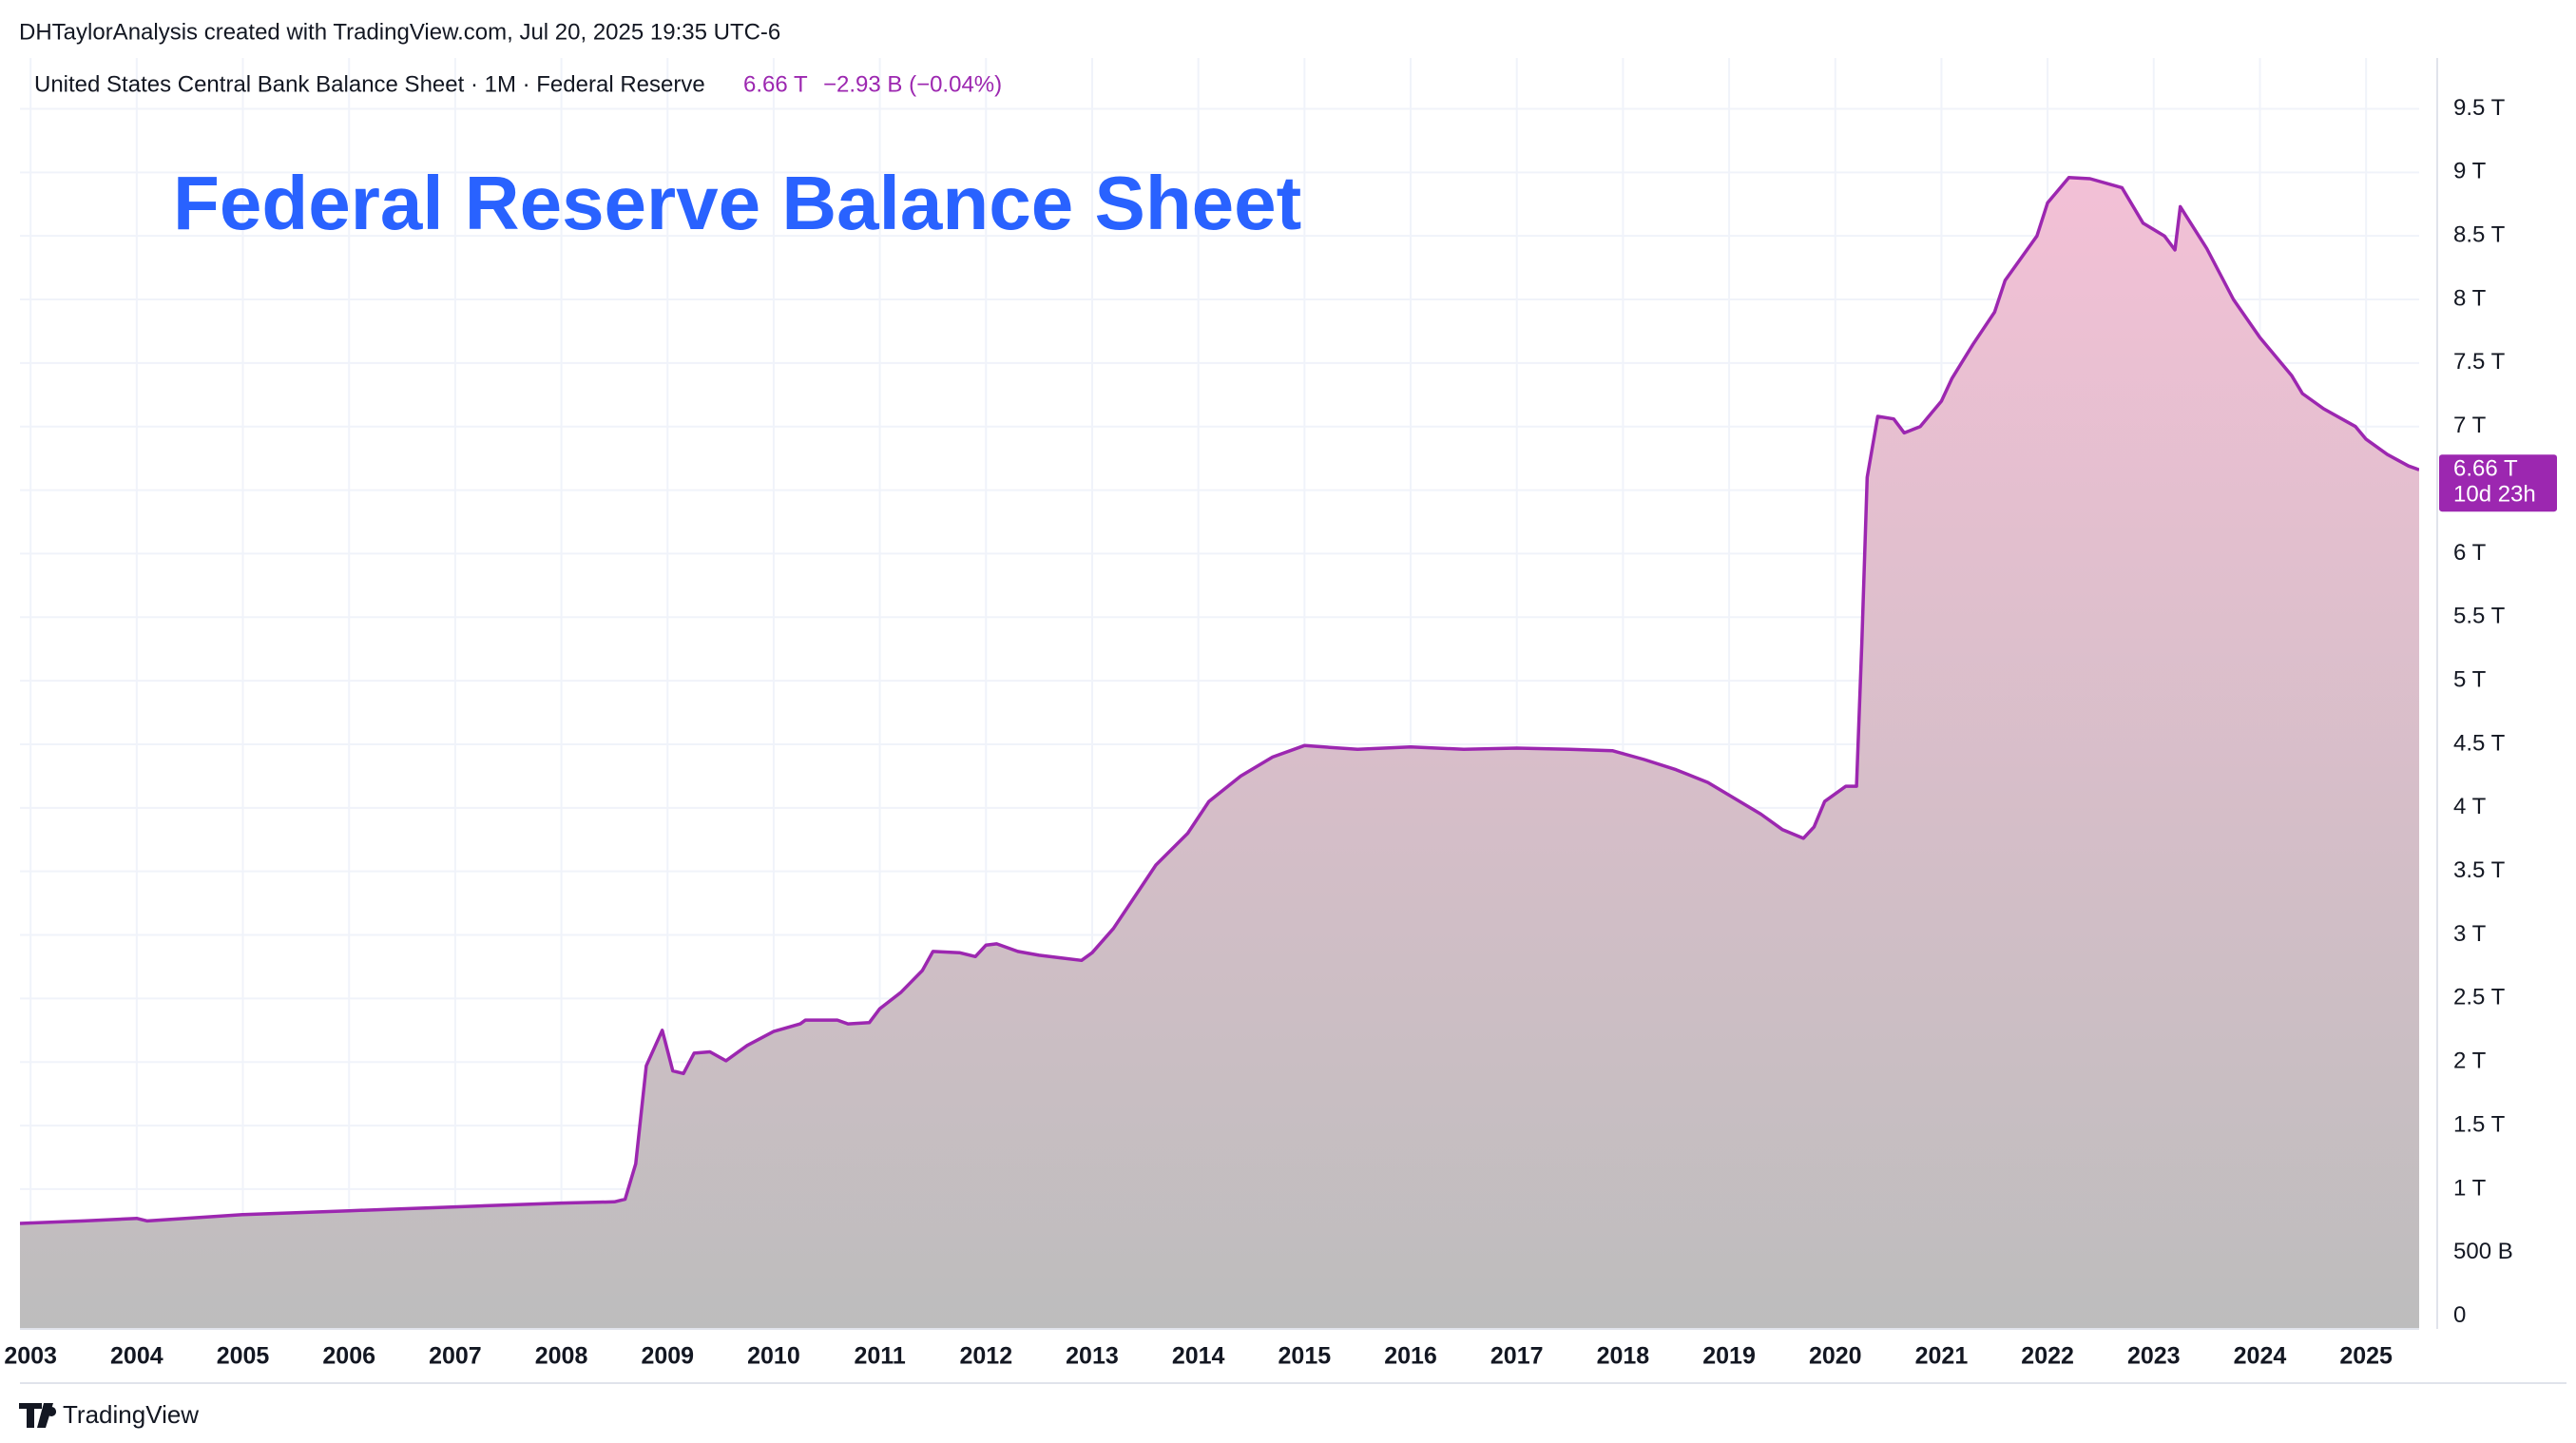 Image resolution: width=2576 pixels, height=1443 pixels. Describe the element at coordinates (562, 1356) in the screenshot. I see `x-tick-label: 2008` at that location.